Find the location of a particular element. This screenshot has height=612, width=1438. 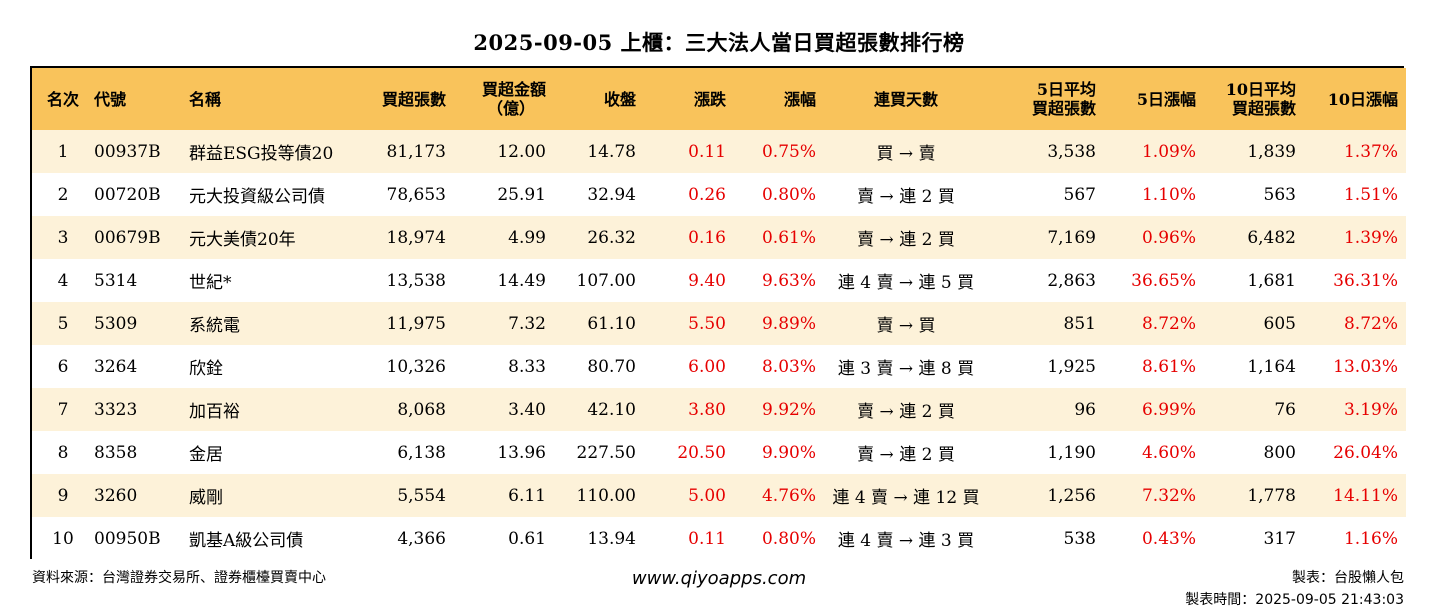

header-buy-amount: 買超金額 （億） is located at coordinates (496, 99).